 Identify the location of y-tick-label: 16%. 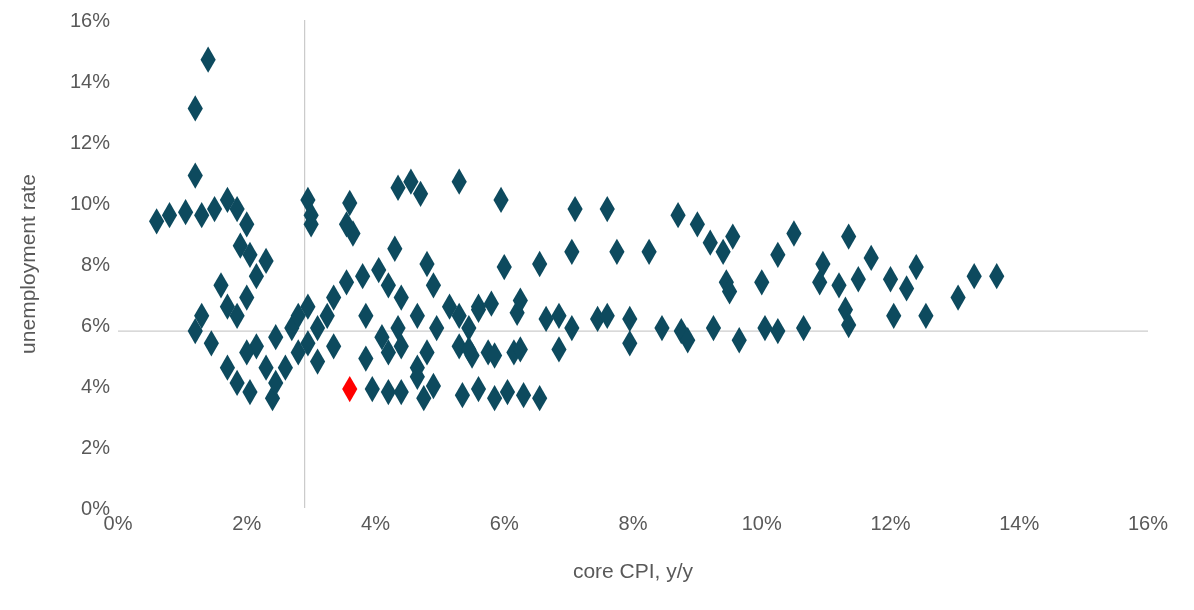
(90, 20).